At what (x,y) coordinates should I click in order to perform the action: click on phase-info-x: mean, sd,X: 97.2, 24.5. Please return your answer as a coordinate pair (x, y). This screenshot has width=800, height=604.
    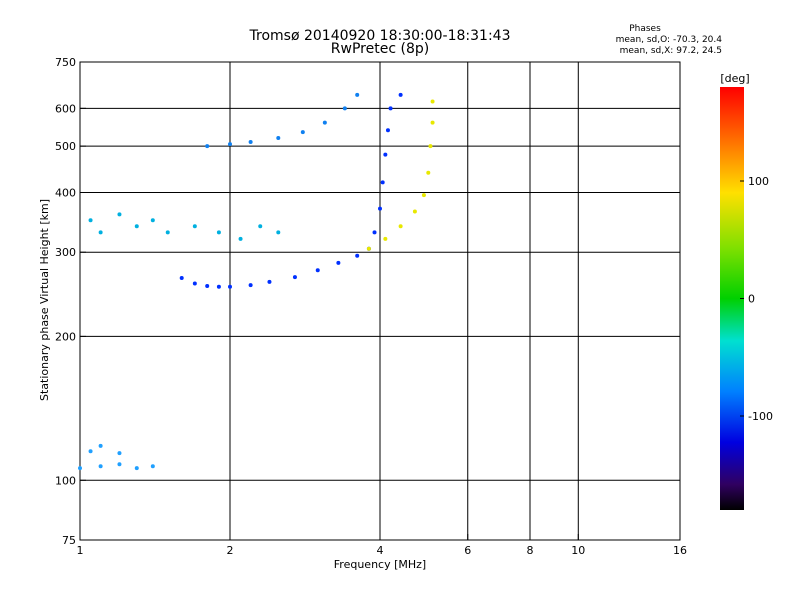
    Looking at the image, I should click on (671, 51).